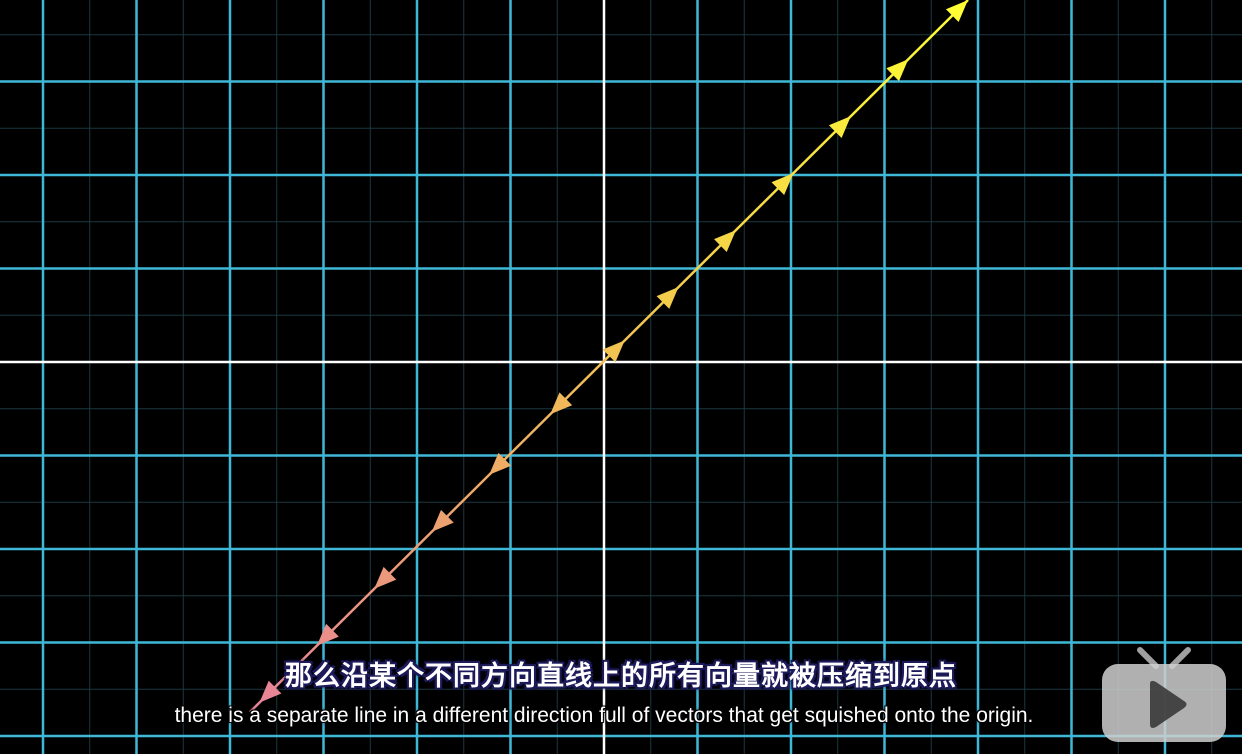  I want to click on chinese-subtitle: 那么沿某个不同方向直线上的所有向量就被压缩到原点, so click(621, 676).